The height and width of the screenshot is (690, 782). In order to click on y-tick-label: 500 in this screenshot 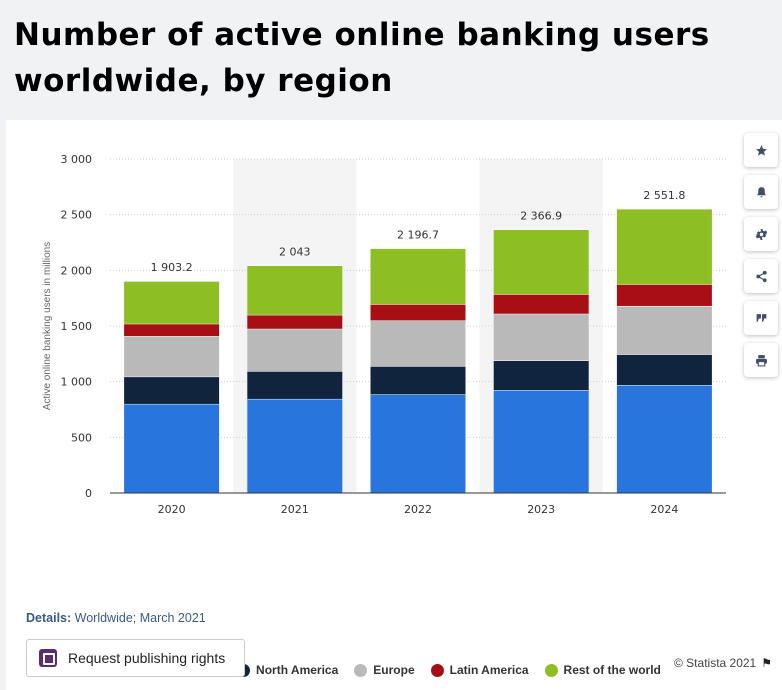, I will do `click(81, 437)`.